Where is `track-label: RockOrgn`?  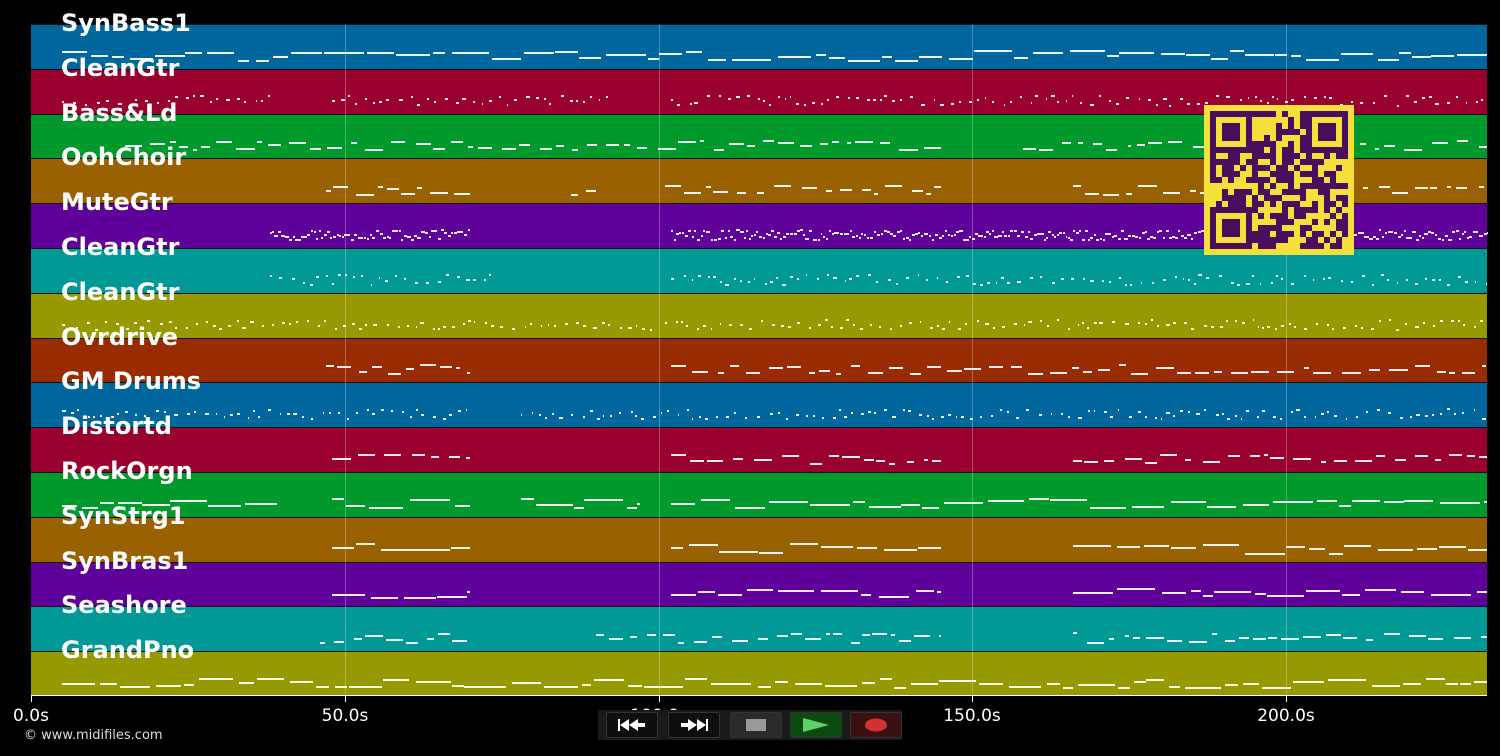 track-label: RockOrgn is located at coordinates (127, 471).